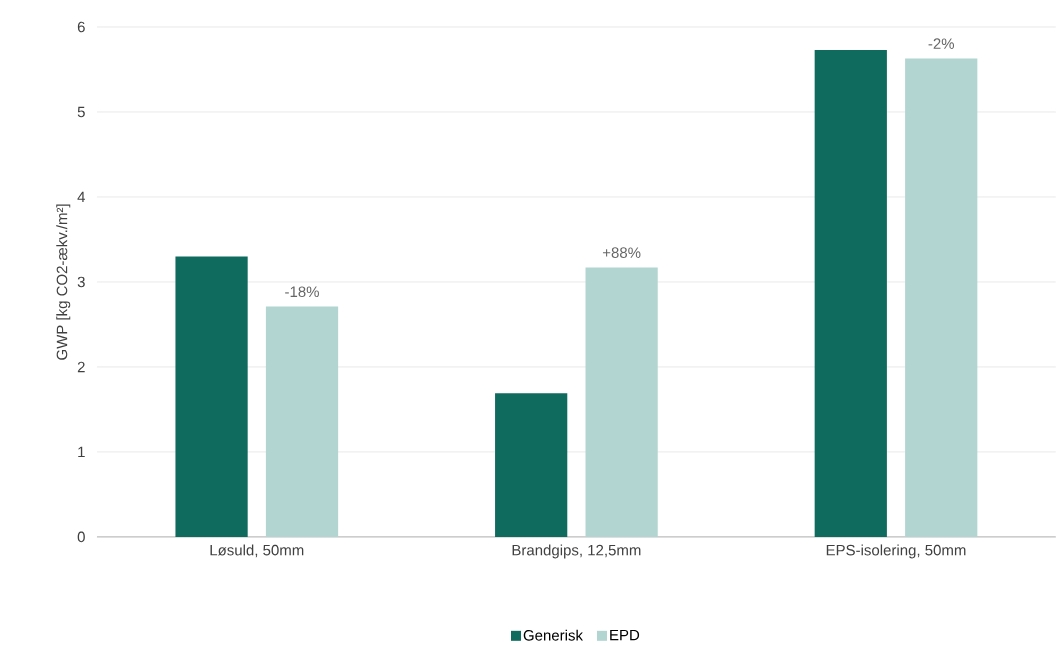 This screenshot has width=1056, height=646. What do you see at coordinates (81, 282) in the screenshot?
I see `y-tick-label: 3` at bounding box center [81, 282].